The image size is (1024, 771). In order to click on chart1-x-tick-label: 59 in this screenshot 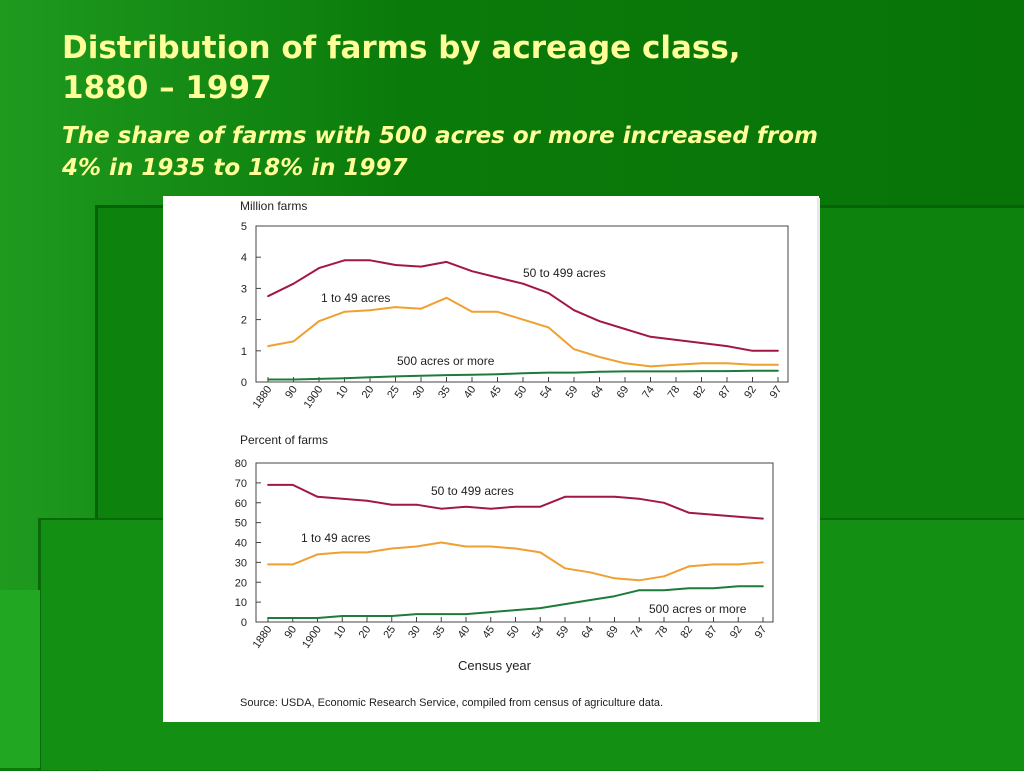, I will do `click(572, 392)`.